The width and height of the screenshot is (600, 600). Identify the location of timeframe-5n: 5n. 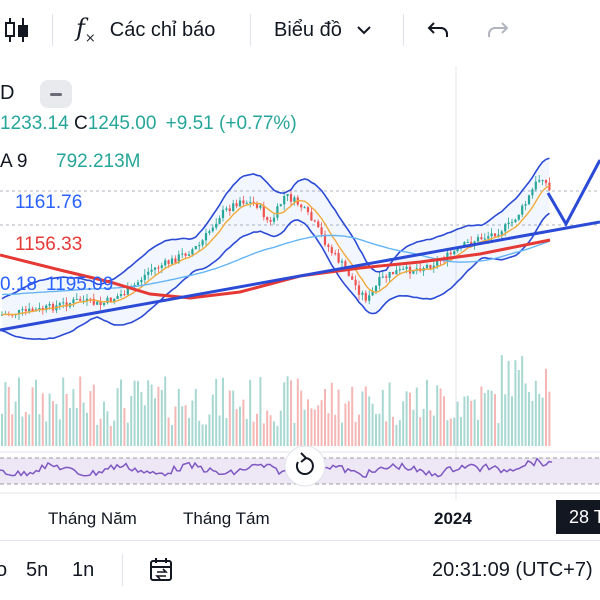
(37, 569).